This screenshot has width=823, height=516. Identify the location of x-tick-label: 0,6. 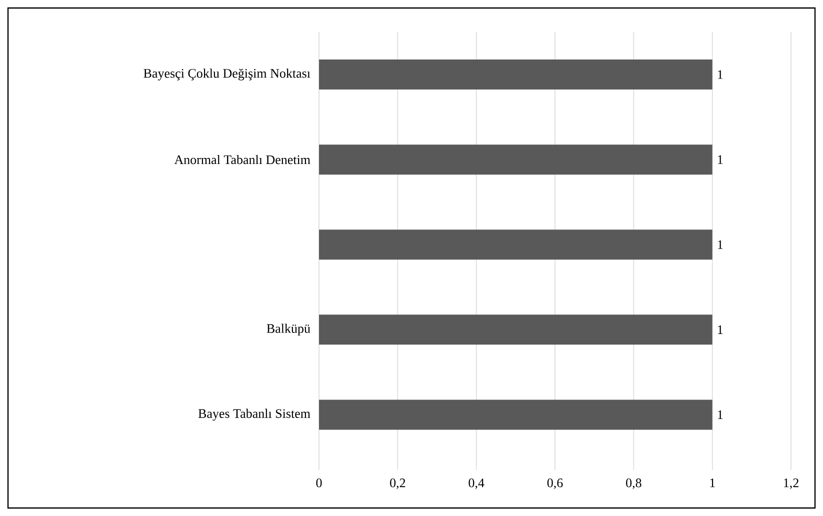
(555, 484).